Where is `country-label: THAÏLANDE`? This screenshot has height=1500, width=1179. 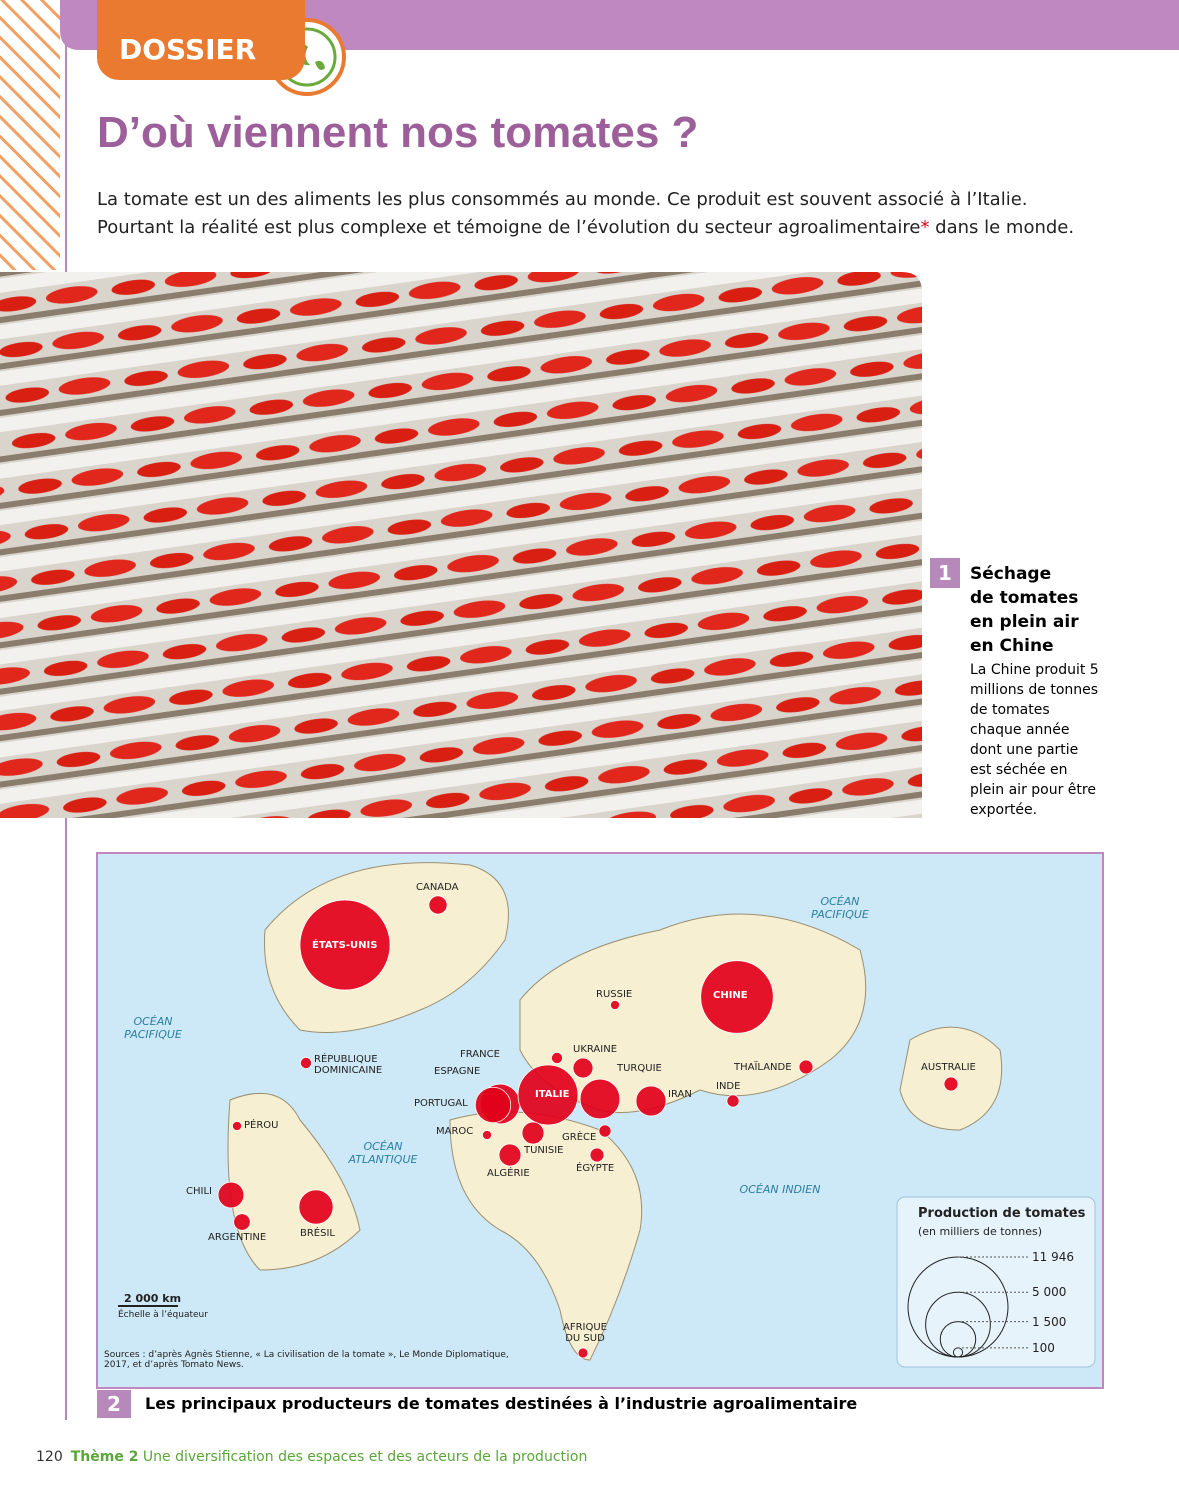
country-label: THAÏLANDE is located at coordinates (763, 1067).